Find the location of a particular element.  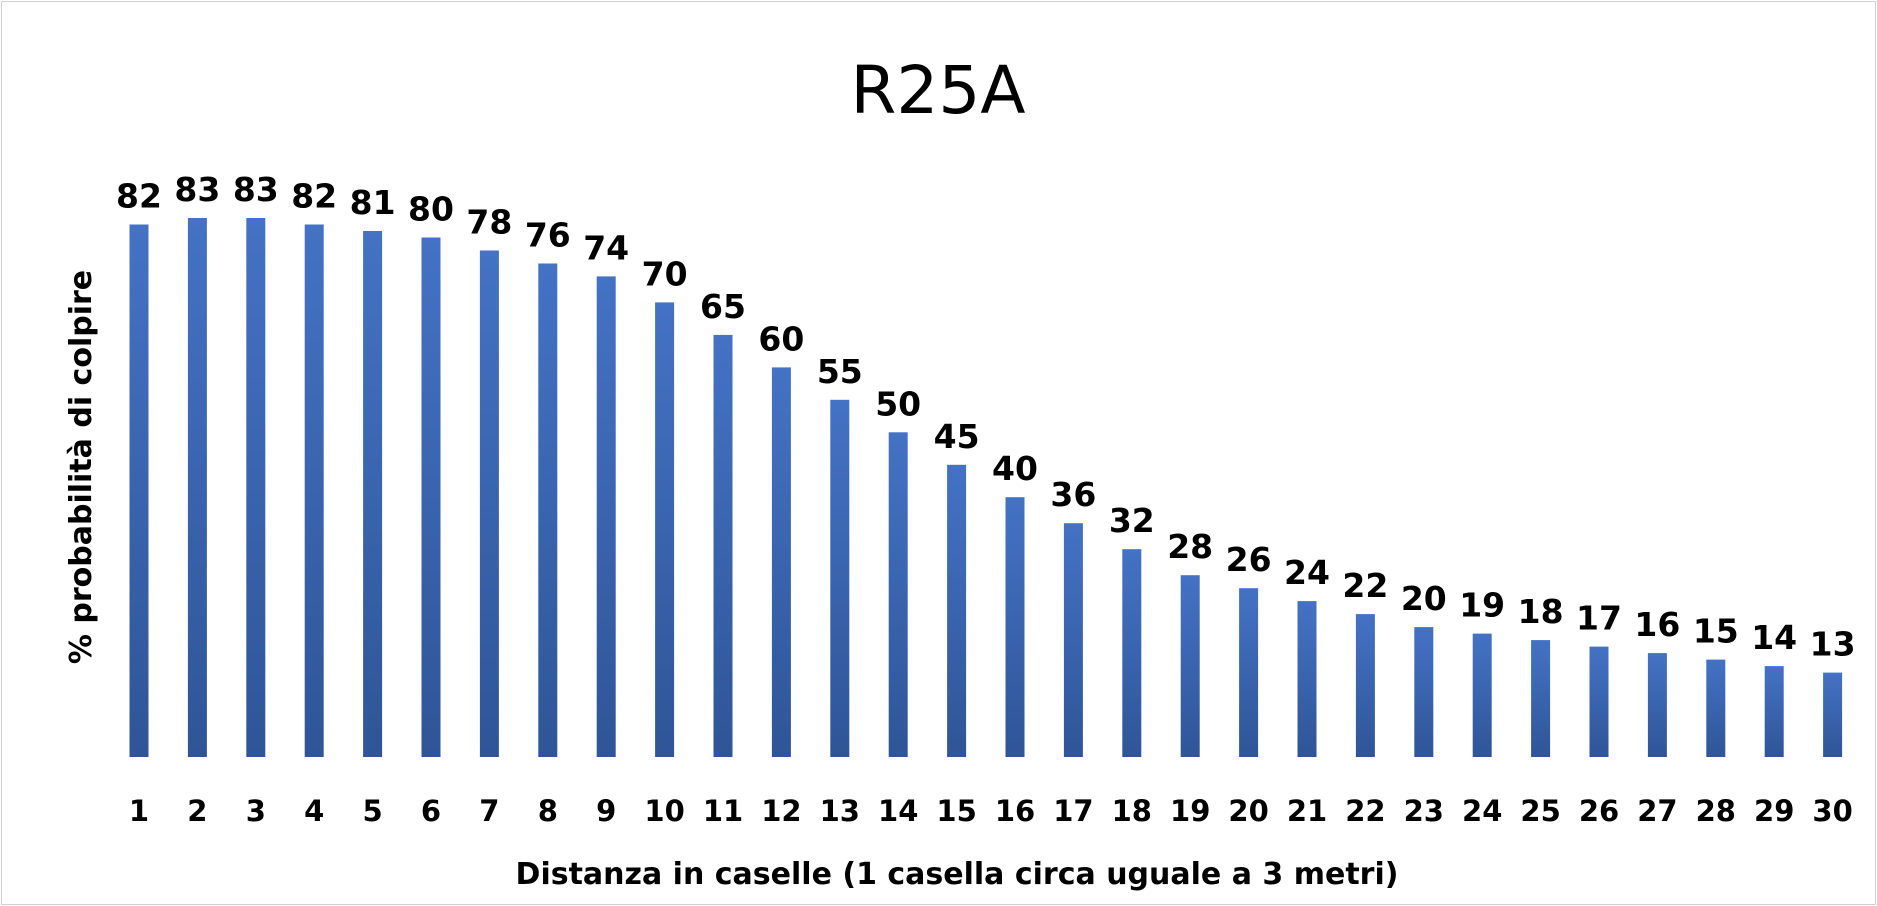

x-tick-label-14: 14 is located at coordinates (898, 811).